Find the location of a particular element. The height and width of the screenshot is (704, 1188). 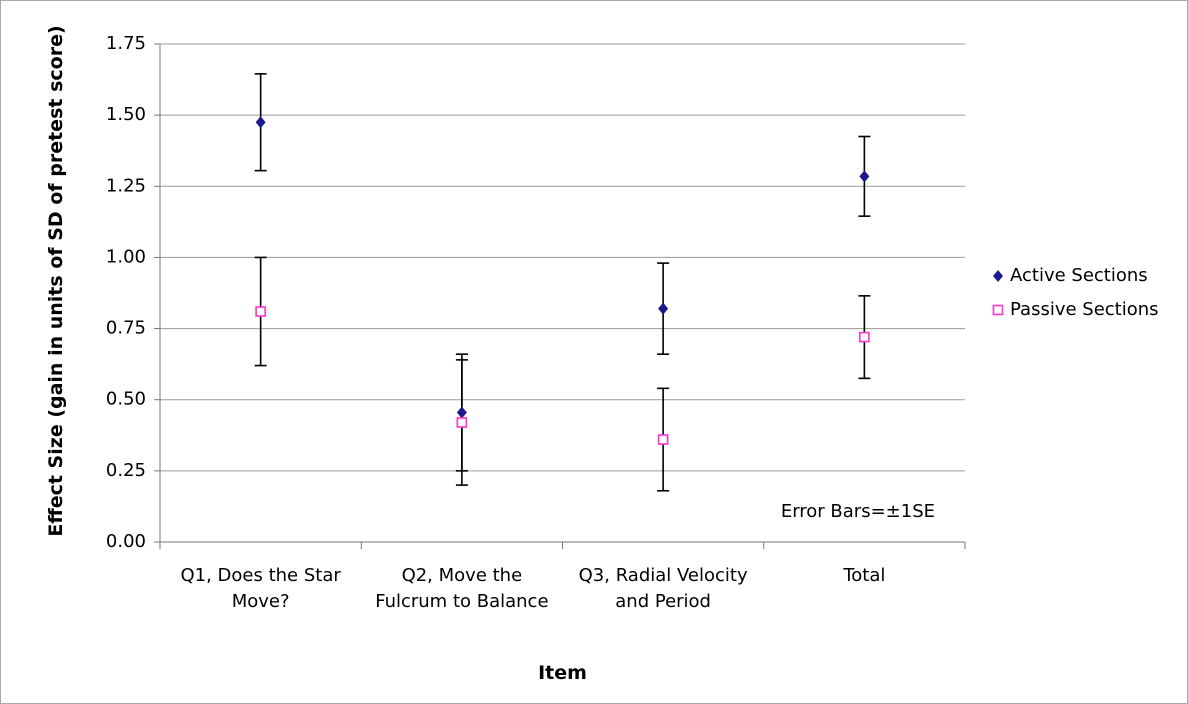

x-tick-label: Q1, Does the Star Move? is located at coordinates (260, 588).